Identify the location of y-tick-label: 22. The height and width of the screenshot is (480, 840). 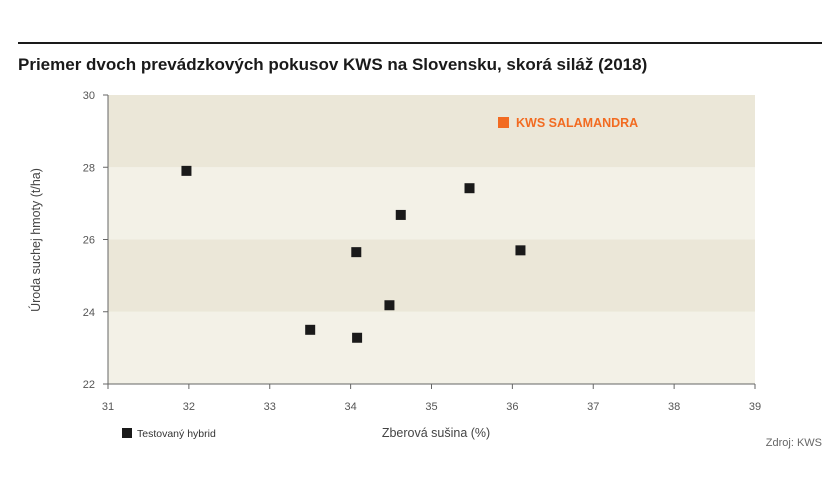
(89, 385).